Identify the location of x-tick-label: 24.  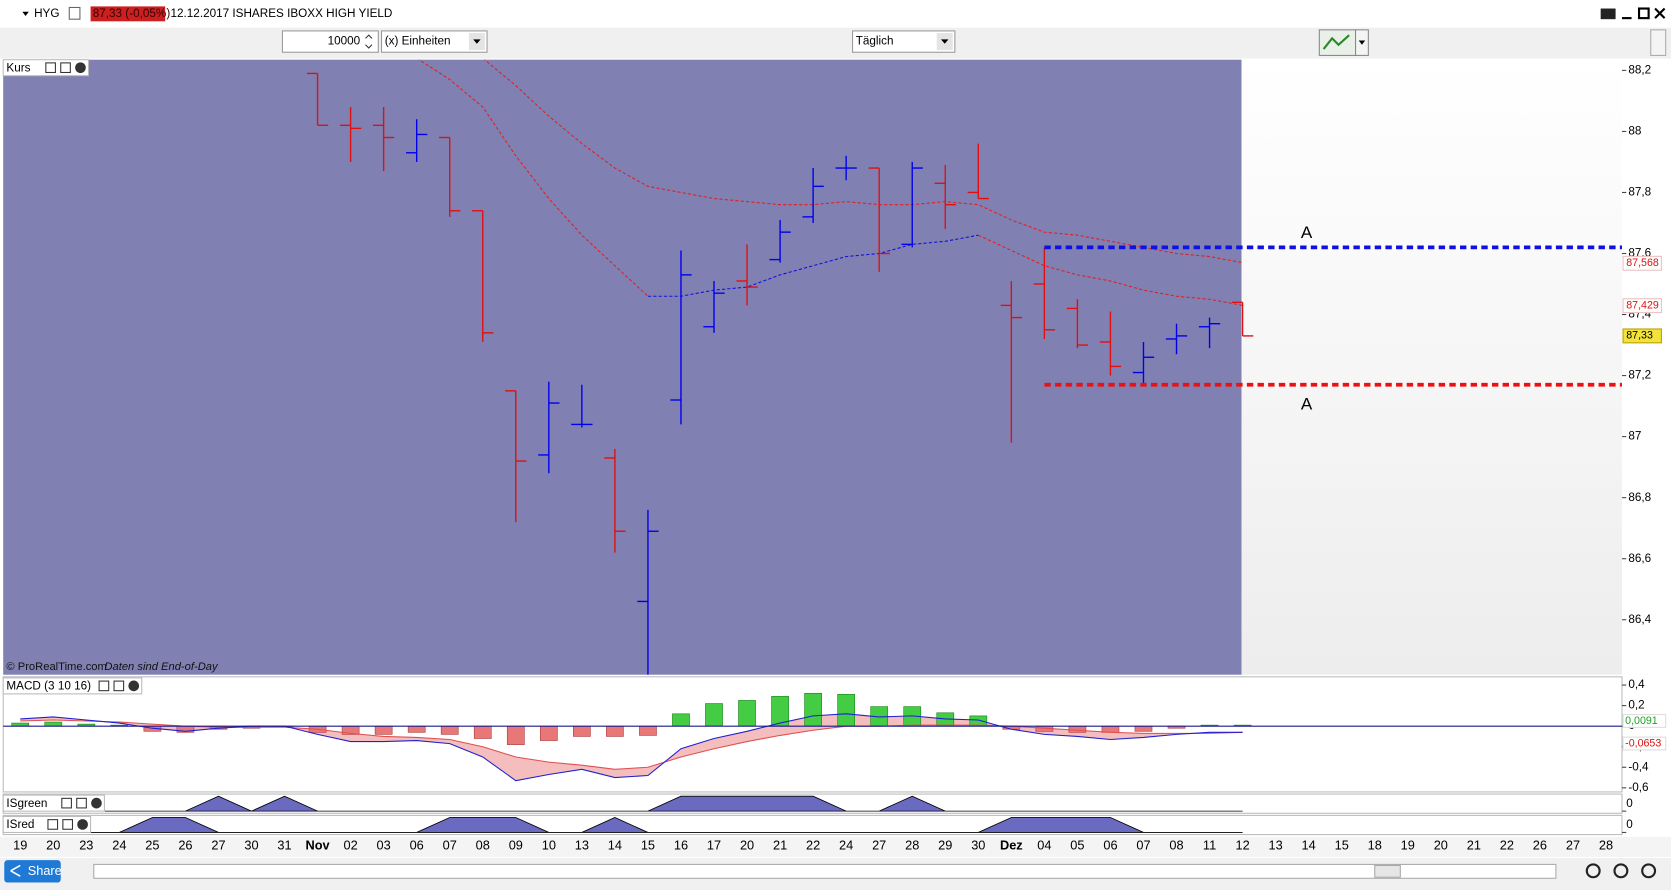
(119, 845).